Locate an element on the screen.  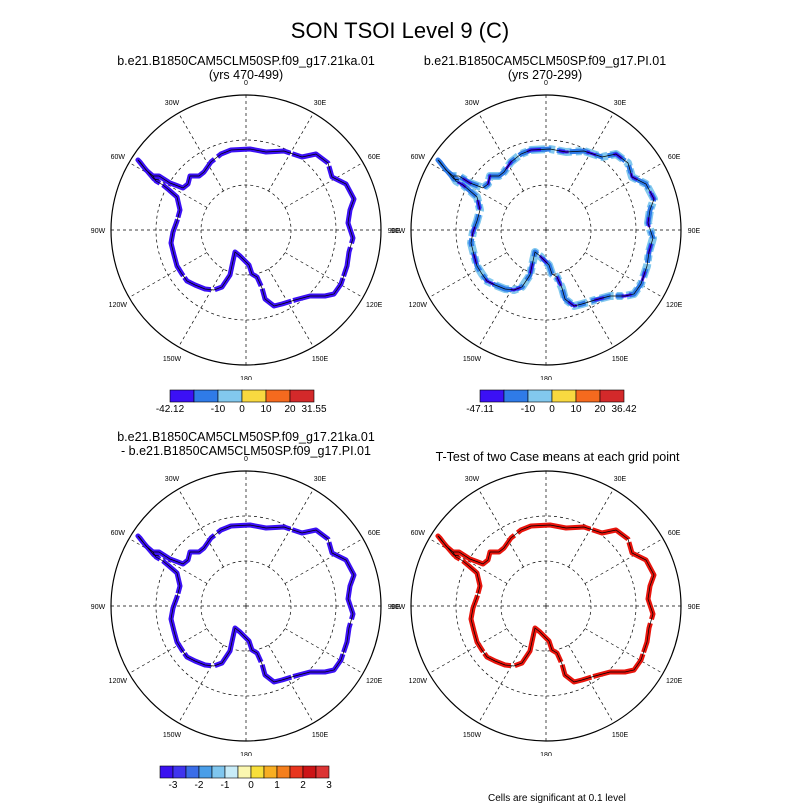
anomaly-band-blue is located at coordinates (553, 227).